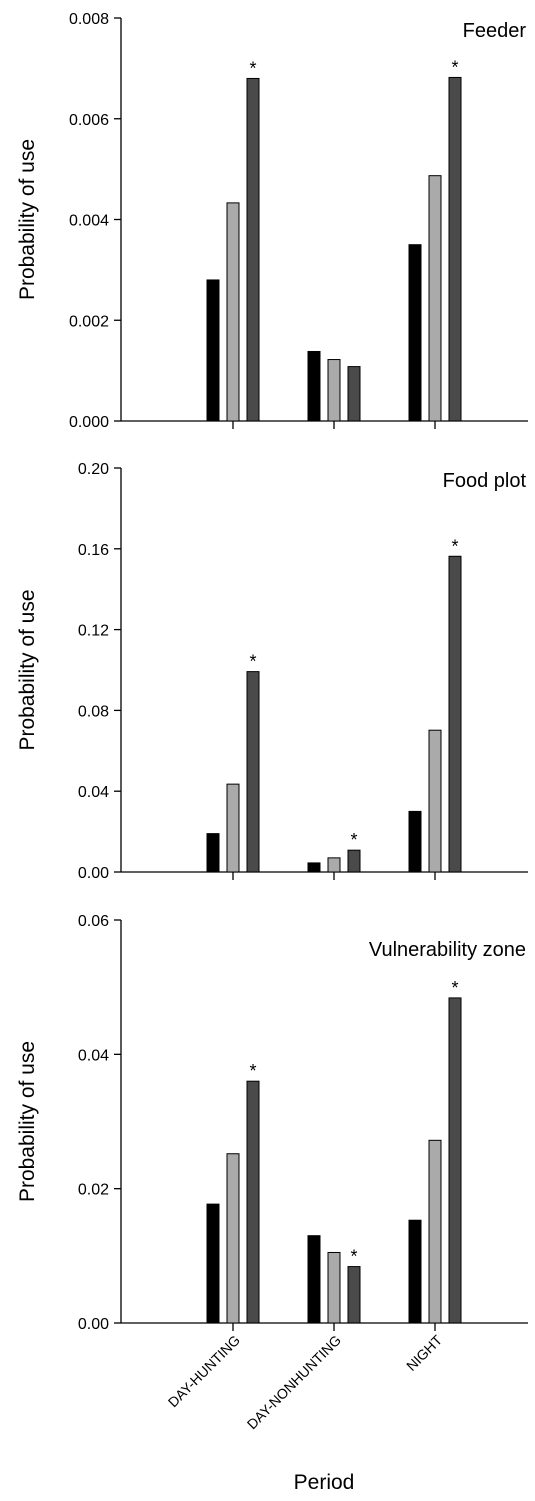  Describe the element at coordinates (89, 422) in the screenshot. I see `y-tick-label: 0.000` at that location.